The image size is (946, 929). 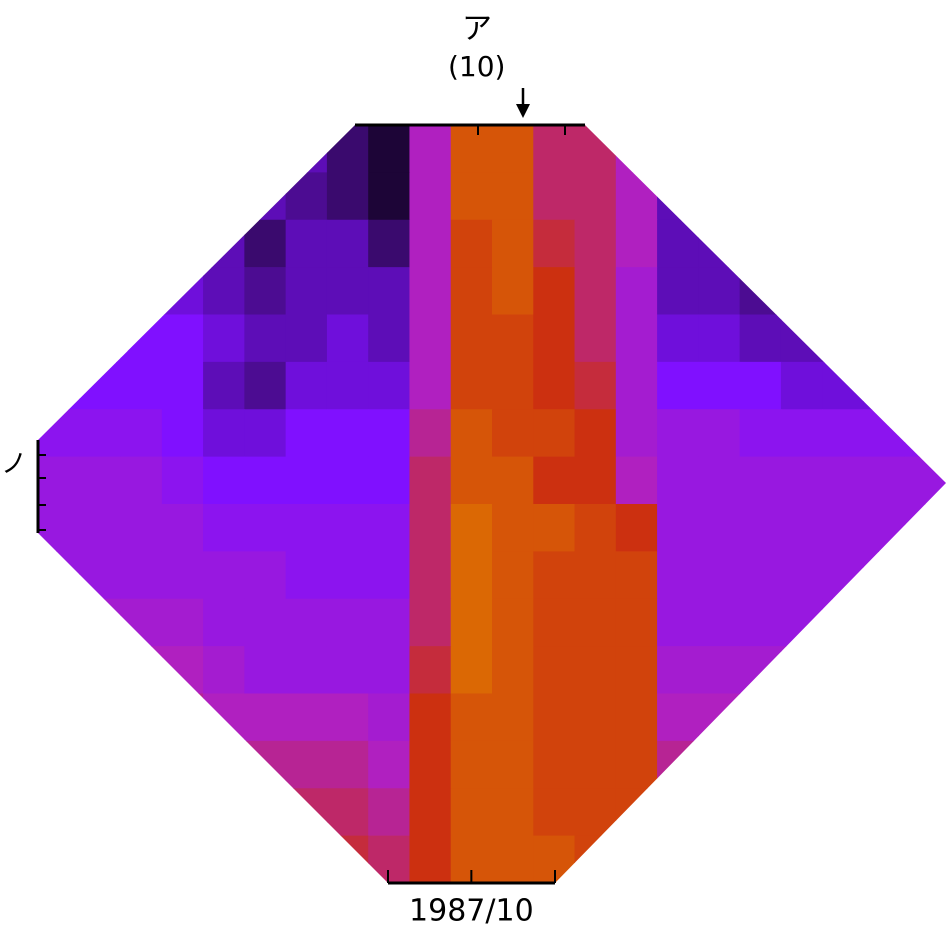 I want to click on x-tick-label: 1987/10, so click(x=471, y=911).